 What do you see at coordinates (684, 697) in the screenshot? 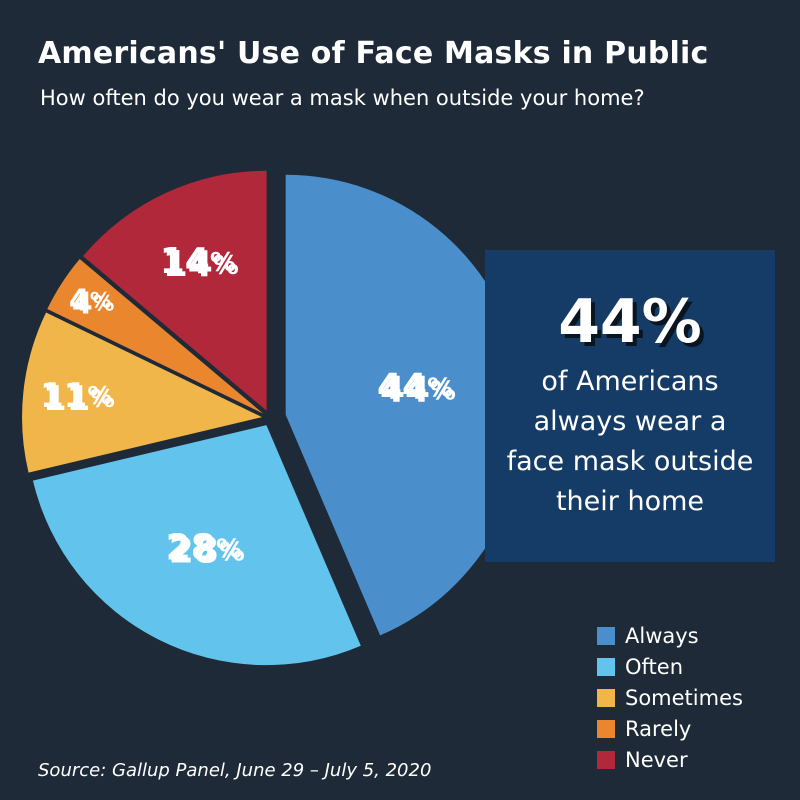
I see `legend-label: Sometimes` at bounding box center [684, 697].